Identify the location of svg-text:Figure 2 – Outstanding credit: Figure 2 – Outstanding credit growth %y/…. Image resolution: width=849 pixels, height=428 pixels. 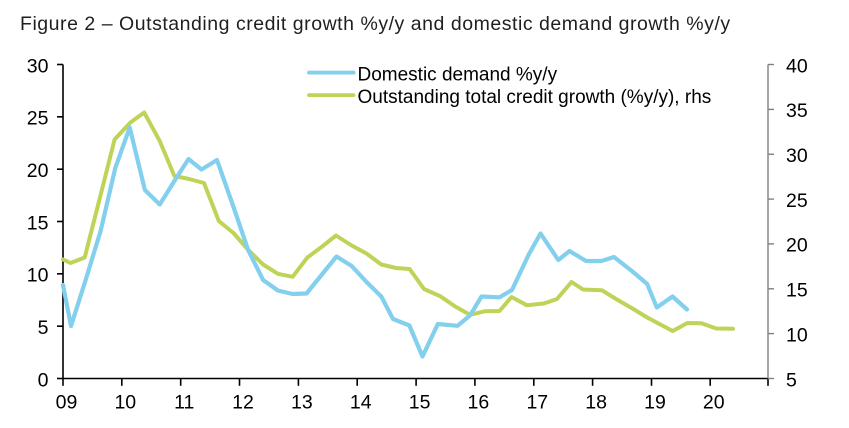
(375, 24).